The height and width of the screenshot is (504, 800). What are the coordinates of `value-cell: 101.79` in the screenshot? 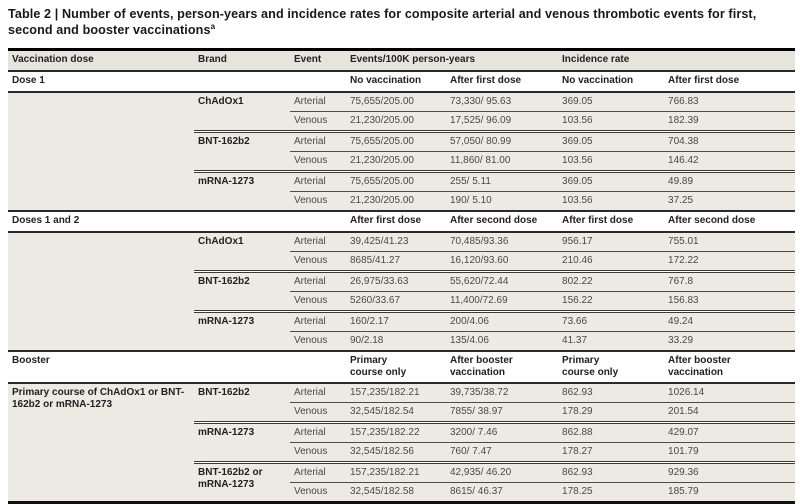 It's located at (730, 452).